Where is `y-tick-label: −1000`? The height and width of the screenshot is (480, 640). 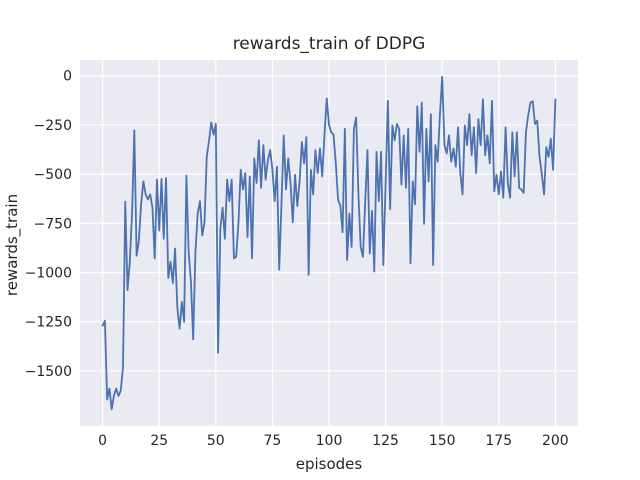 y-tick-label: −1000 is located at coordinates (48, 274).